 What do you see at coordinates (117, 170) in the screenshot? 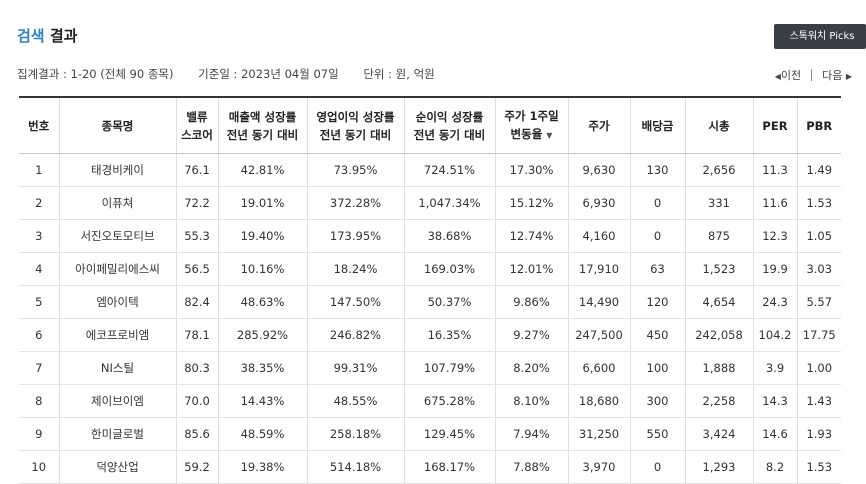
I see `col-stock-name-cell: 태경비케이` at bounding box center [117, 170].